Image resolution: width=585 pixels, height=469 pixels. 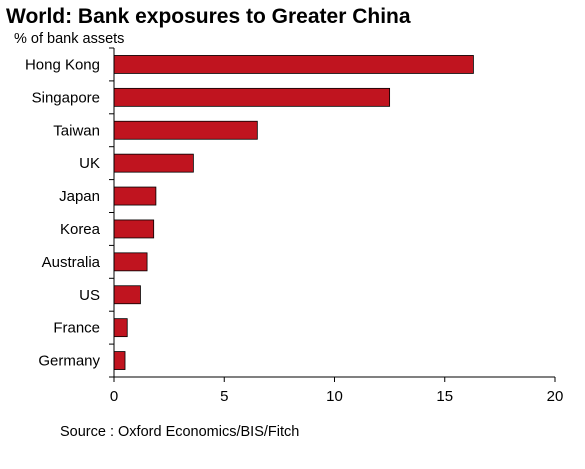 What do you see at coordinates (80, 229) in the screenshot?
I see `category-label: Korea` at bounding box center [80, 229].